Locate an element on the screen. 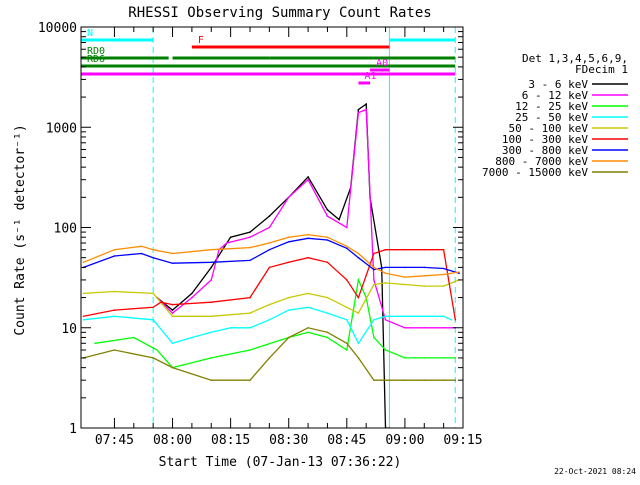 The image size is (640, 485). footer-date: 22-Oct-2021 08:24 is located at coordinates (595, 471).